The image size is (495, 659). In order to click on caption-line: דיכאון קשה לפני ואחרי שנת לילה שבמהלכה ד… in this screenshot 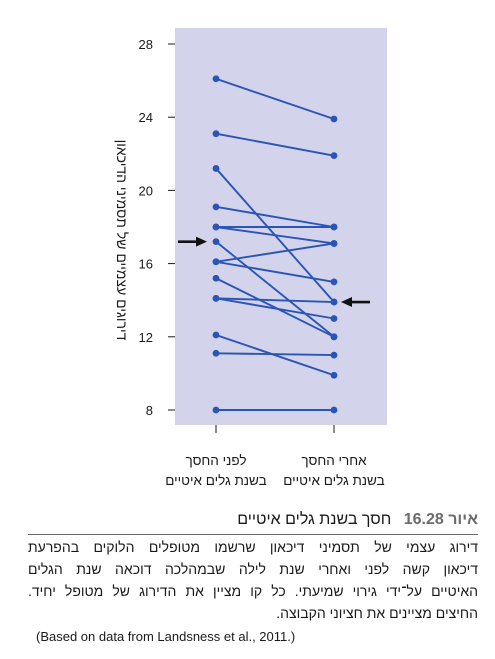, I will do `click(253, 569)`.